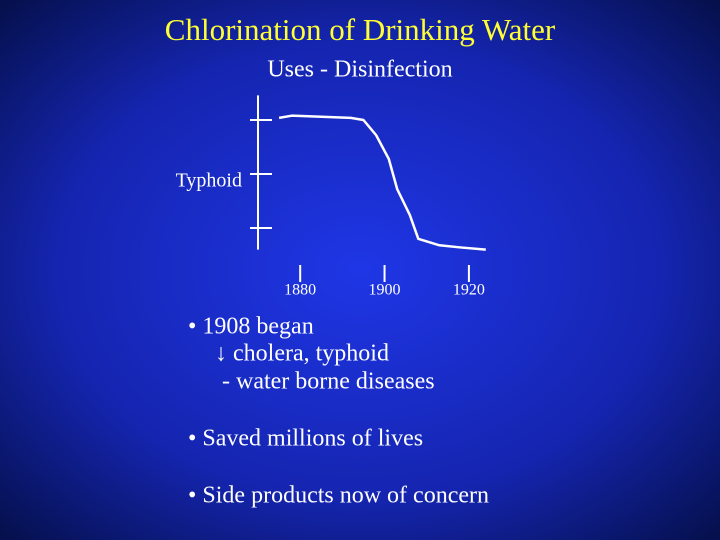  Describe the element at coordinates (382, 182) in the screenshot. I see `data-line` at that location.